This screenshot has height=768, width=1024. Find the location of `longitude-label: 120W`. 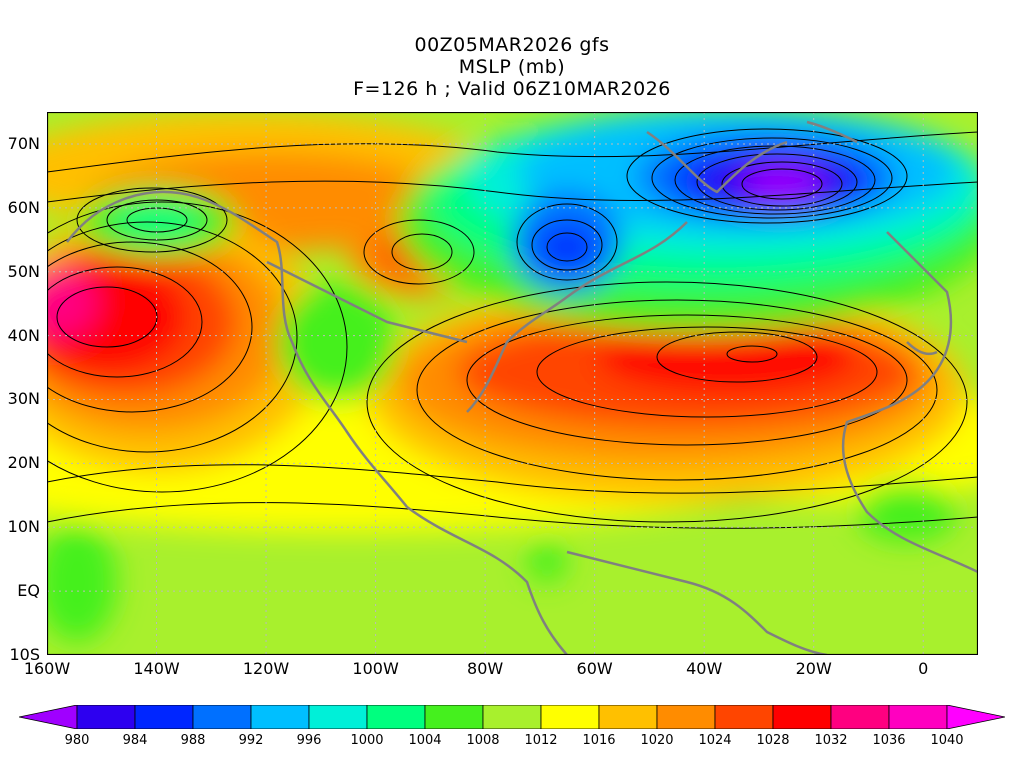

longitude-label: 120W is located at coordinates (266, 668).